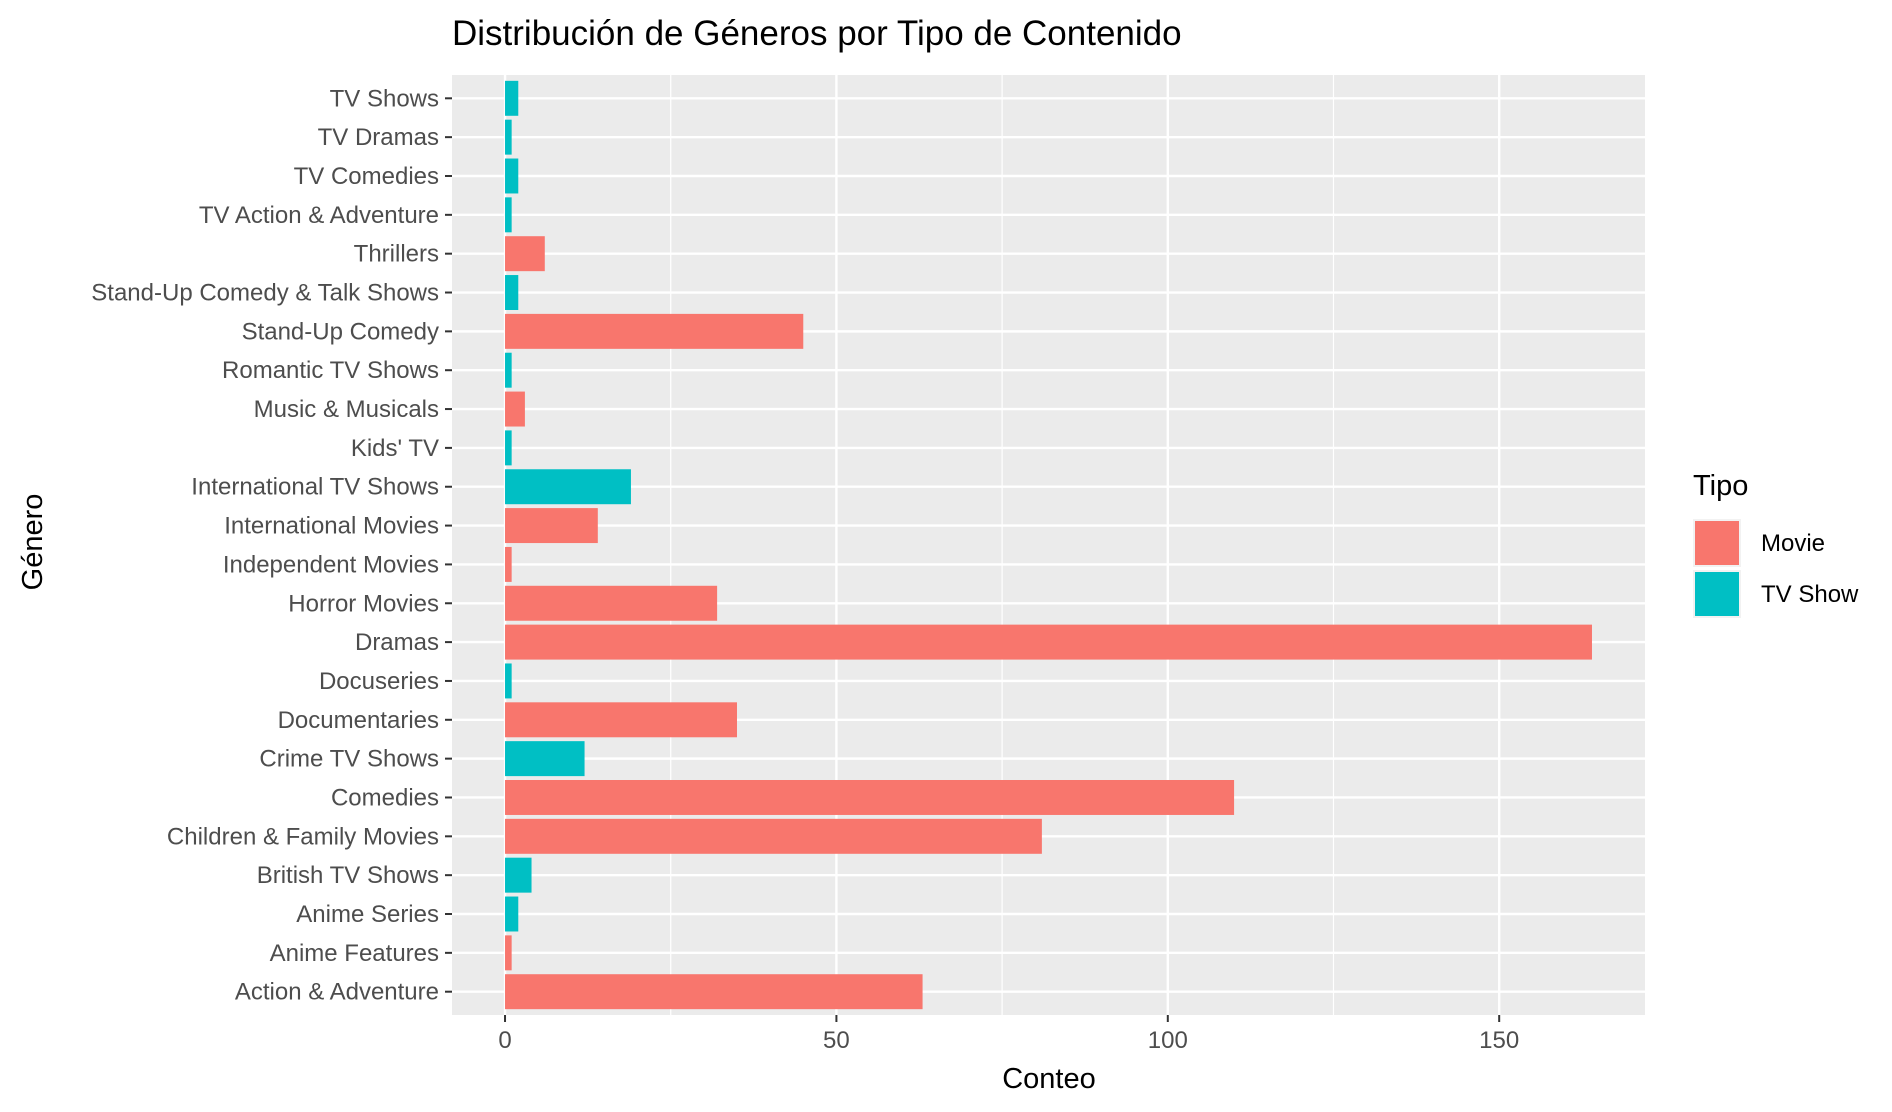 The image size is (1892, 1112). Describe the element at coordinates (545, 759) in the screenshot. I see `bar-crime-tv-shows` at that location.